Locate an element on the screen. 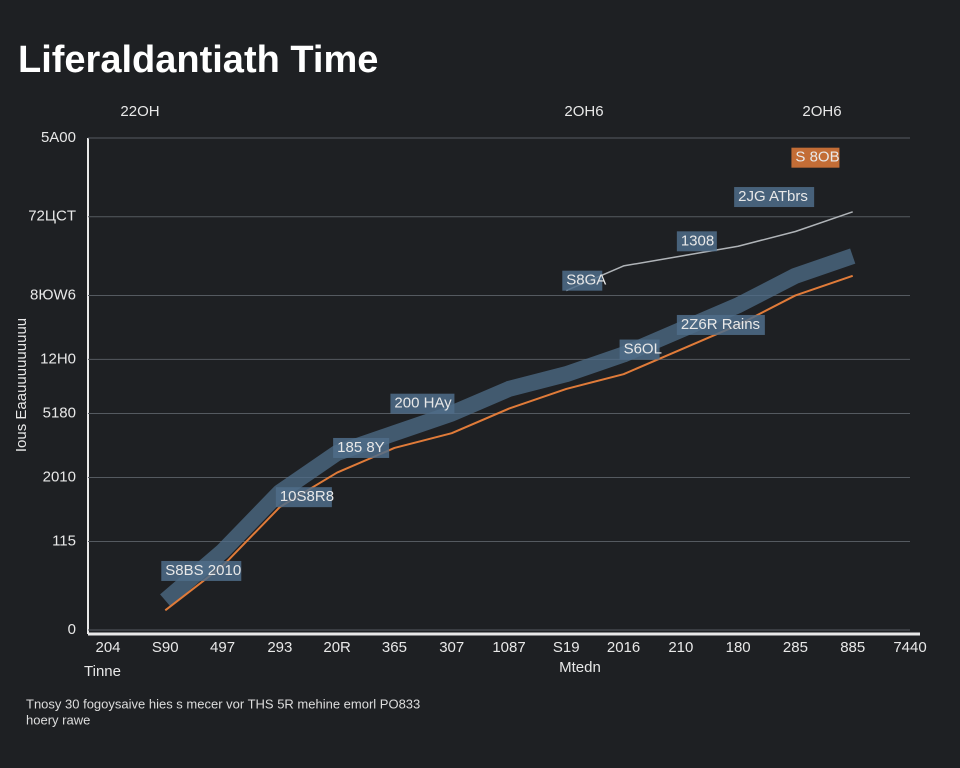  x-tick-label: 497 is located at coordinates (222, 647).